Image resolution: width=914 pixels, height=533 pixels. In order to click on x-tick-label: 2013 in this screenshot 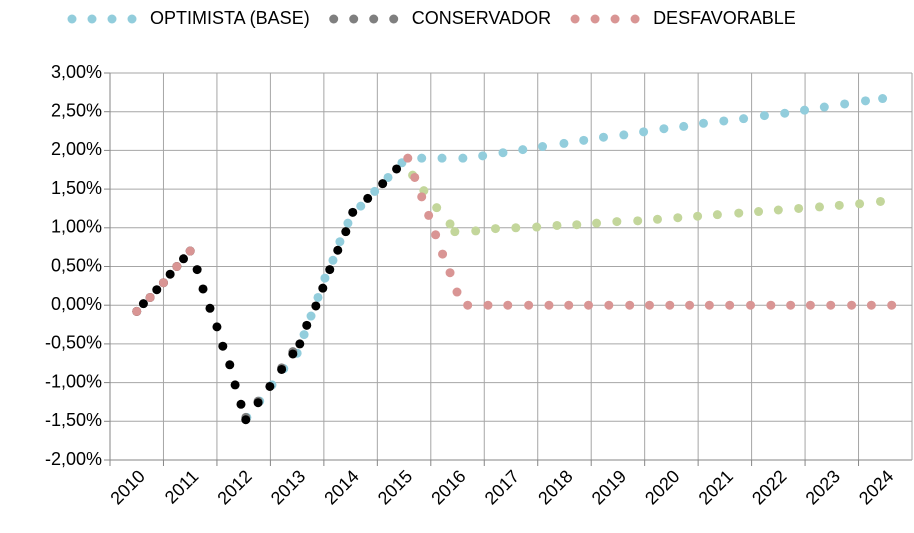, I will do `click(288, 487)`.